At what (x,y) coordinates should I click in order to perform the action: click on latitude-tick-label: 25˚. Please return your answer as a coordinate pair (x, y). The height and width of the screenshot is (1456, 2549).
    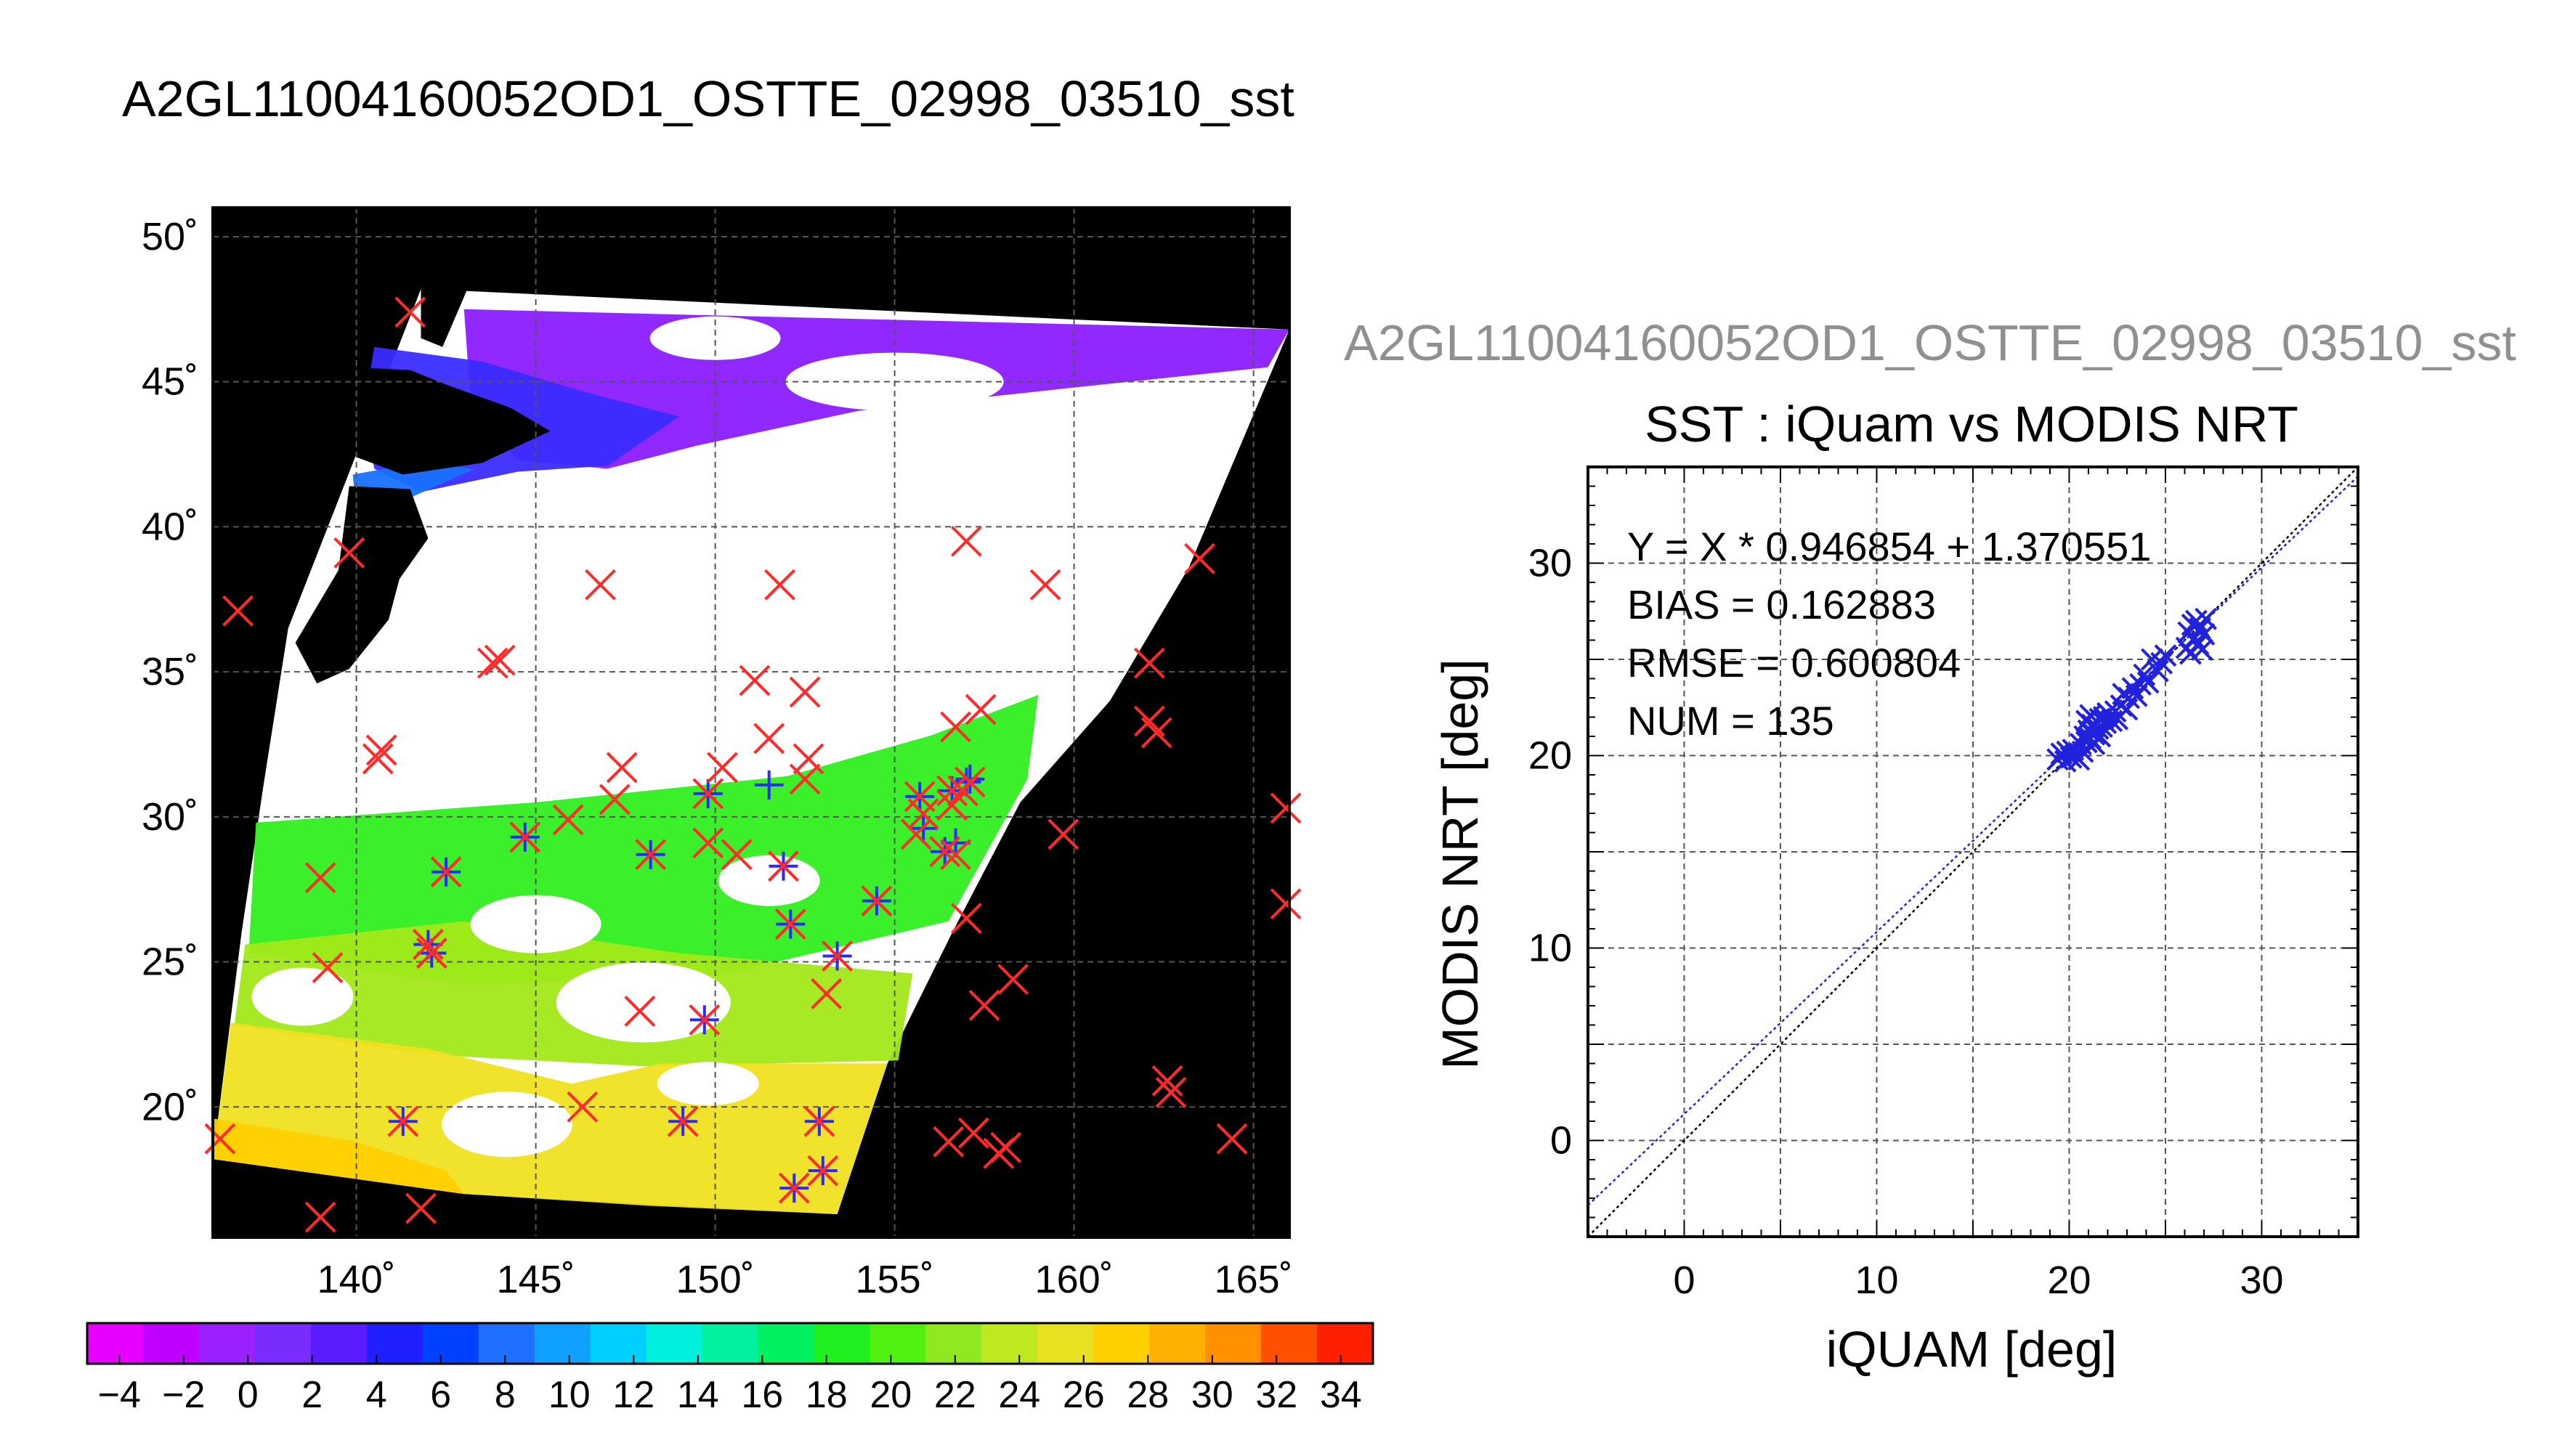
    Looking at the image, I should click on (170, 962).